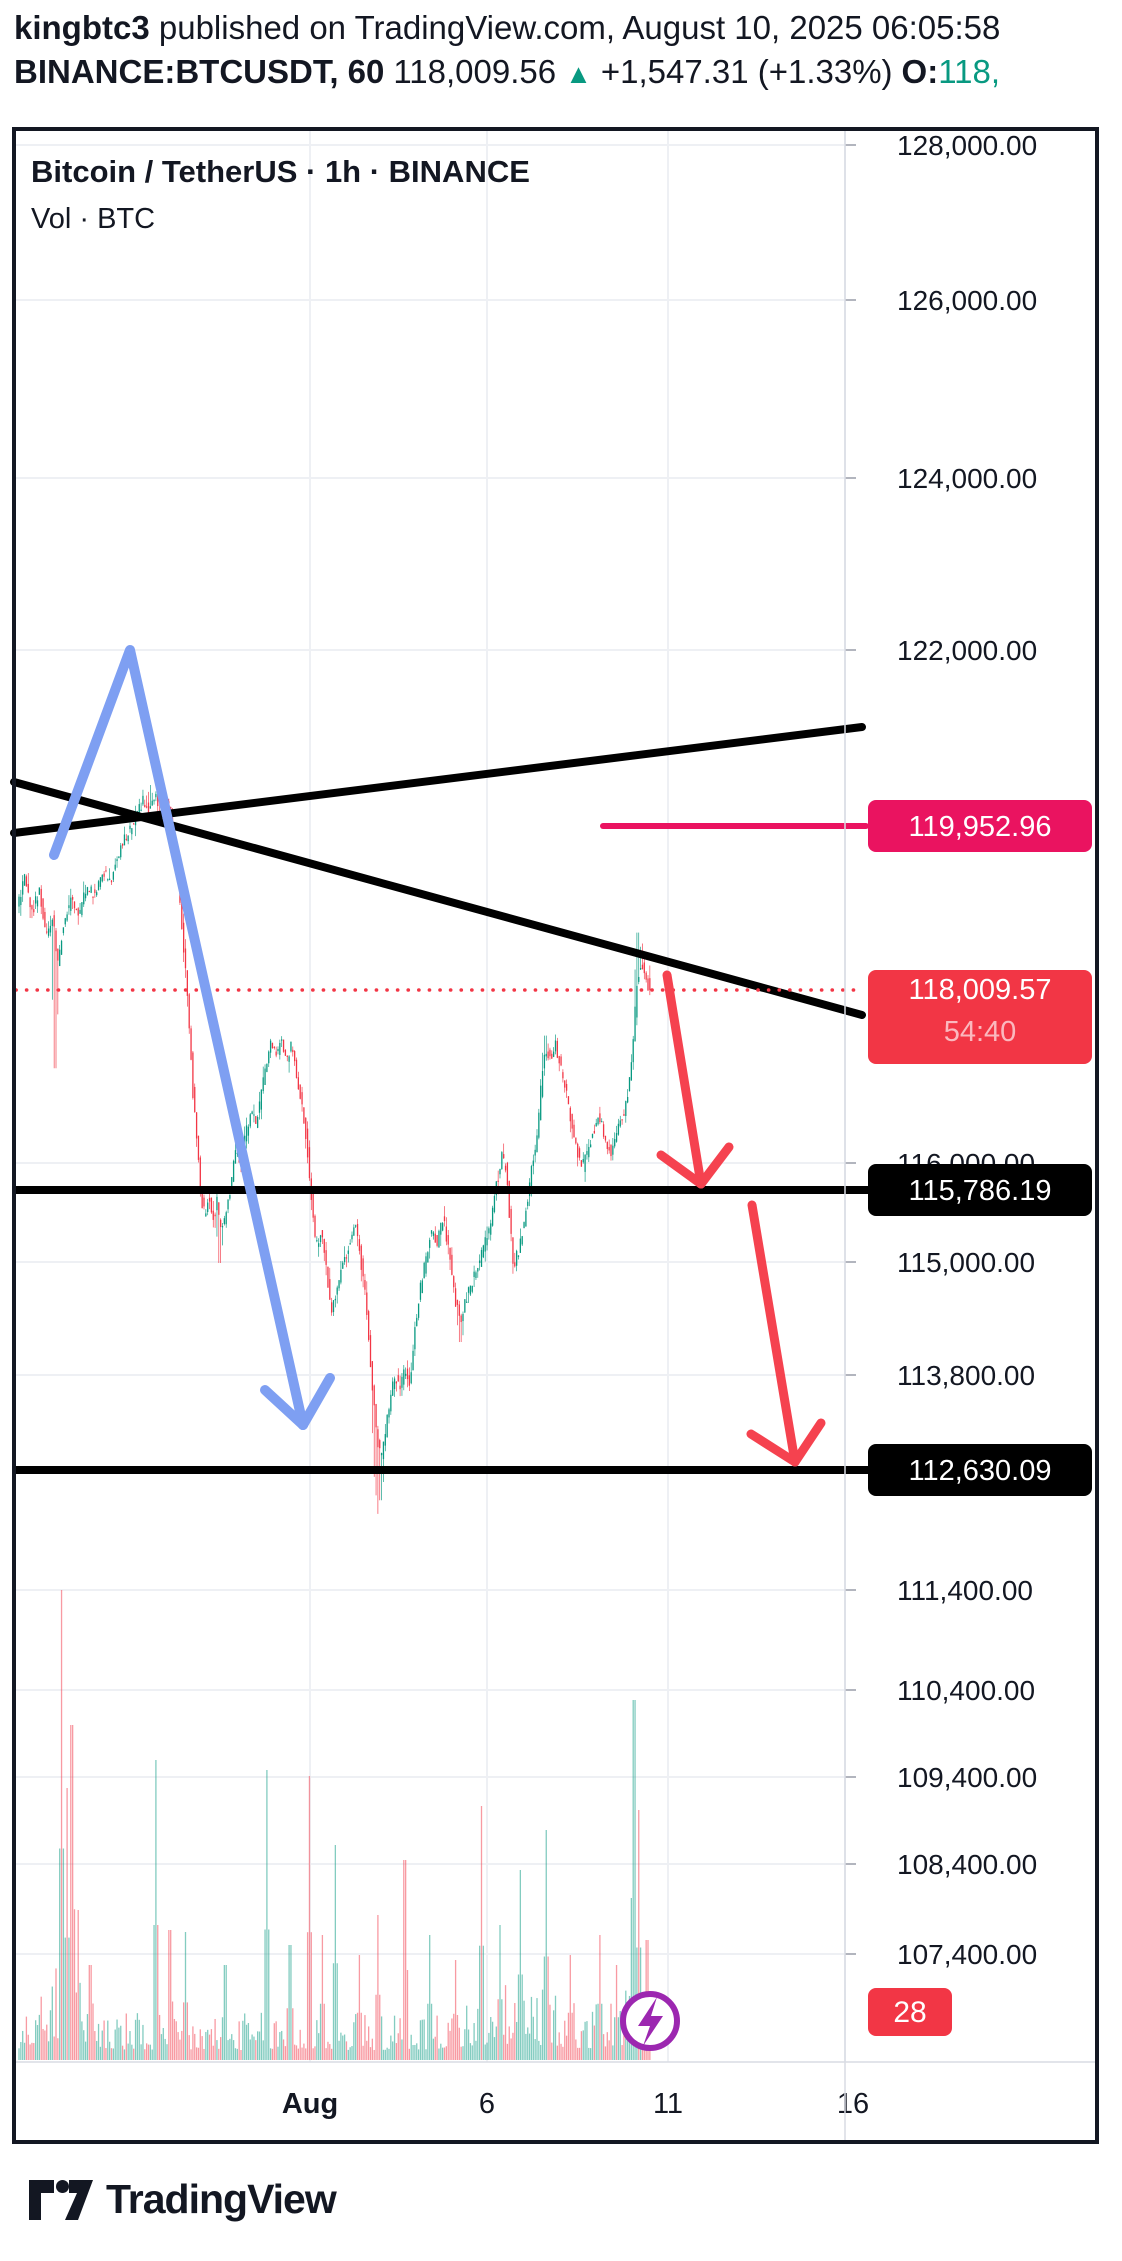 Image resolution: width=1122 pixels, height=2261 pixels. Describe the element at coordinates (192, 1037) in the screenshot. I see `blue-arrow` at that location.